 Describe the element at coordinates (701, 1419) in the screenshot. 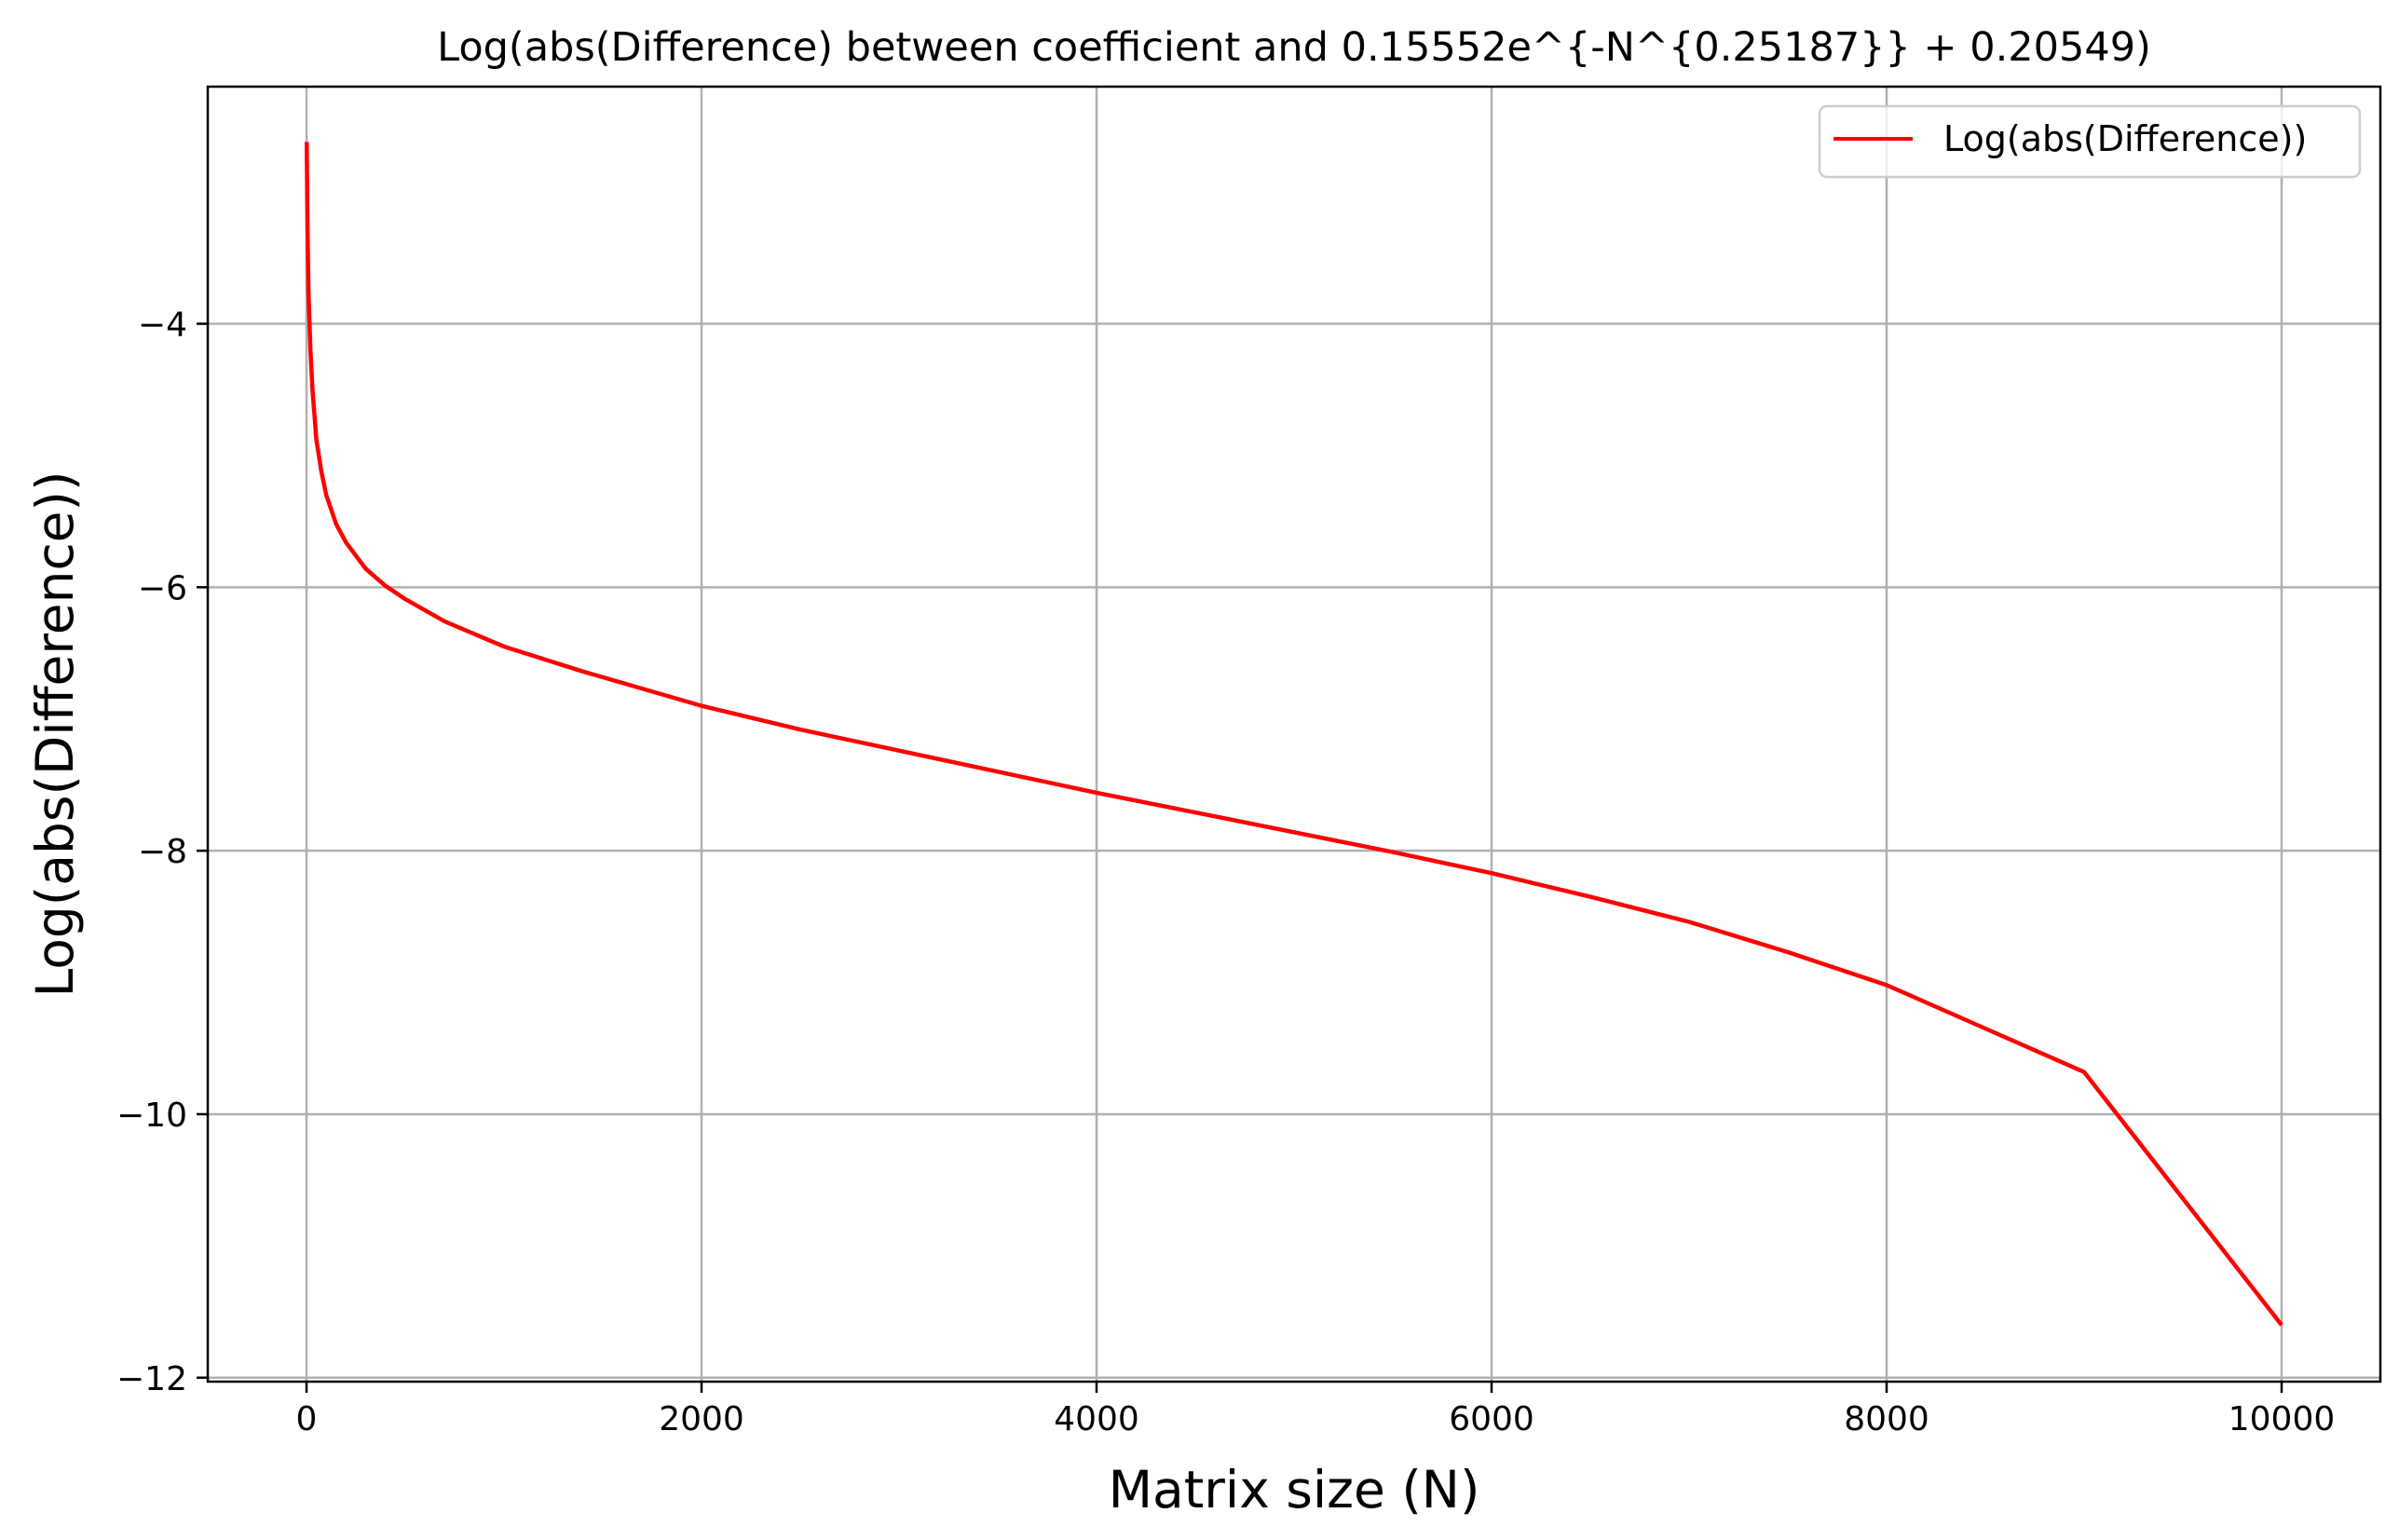

I see `x-tick-label: 2000` at that location.